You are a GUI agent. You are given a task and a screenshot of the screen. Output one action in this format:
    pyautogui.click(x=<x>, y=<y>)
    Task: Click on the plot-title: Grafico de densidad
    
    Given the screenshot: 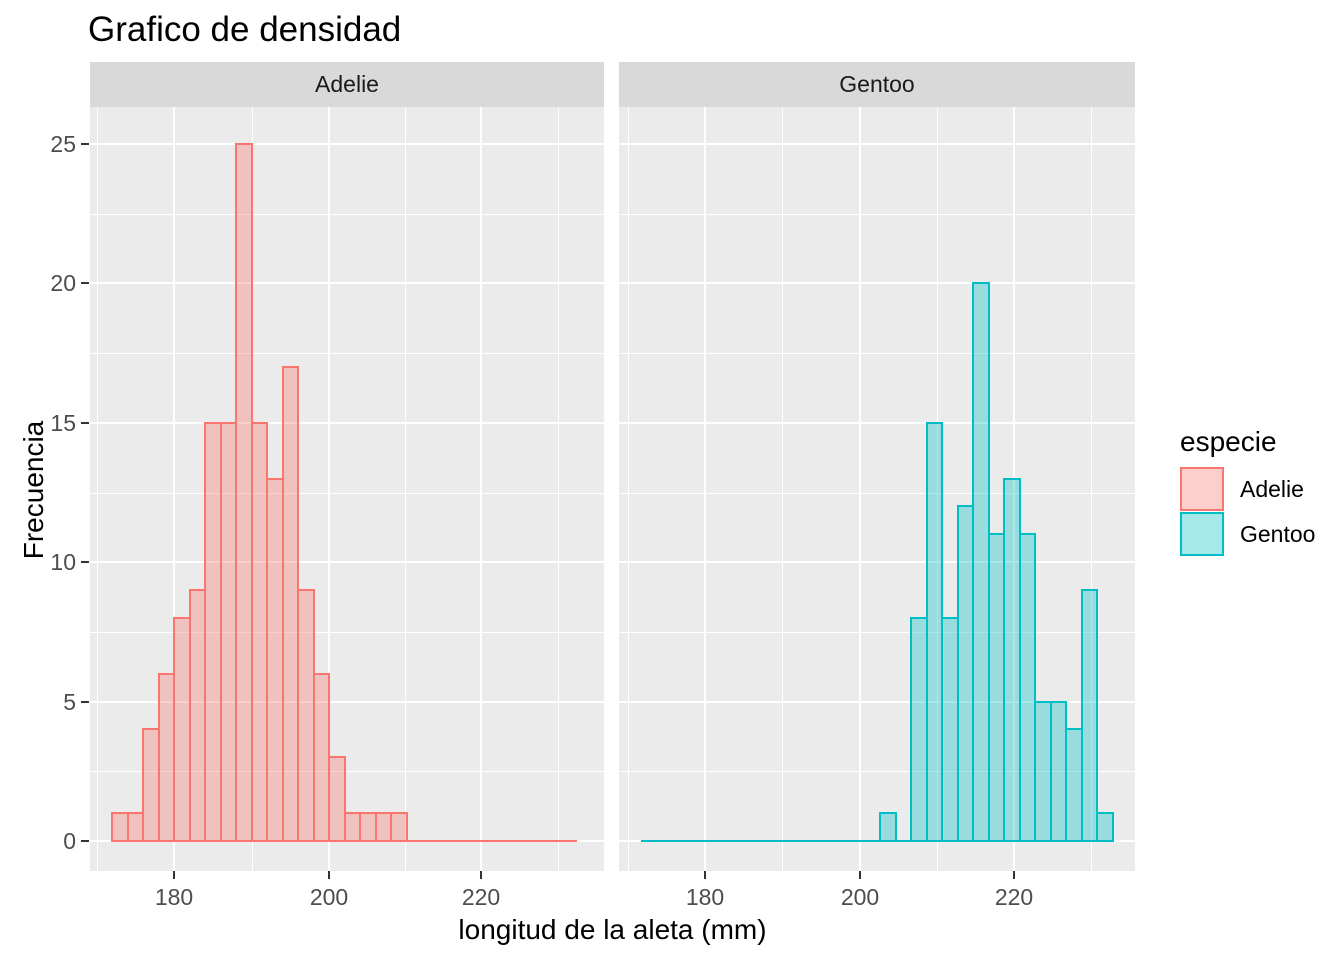 What is the action you would take?
    pyautogui.click(x=245, y=29)
    